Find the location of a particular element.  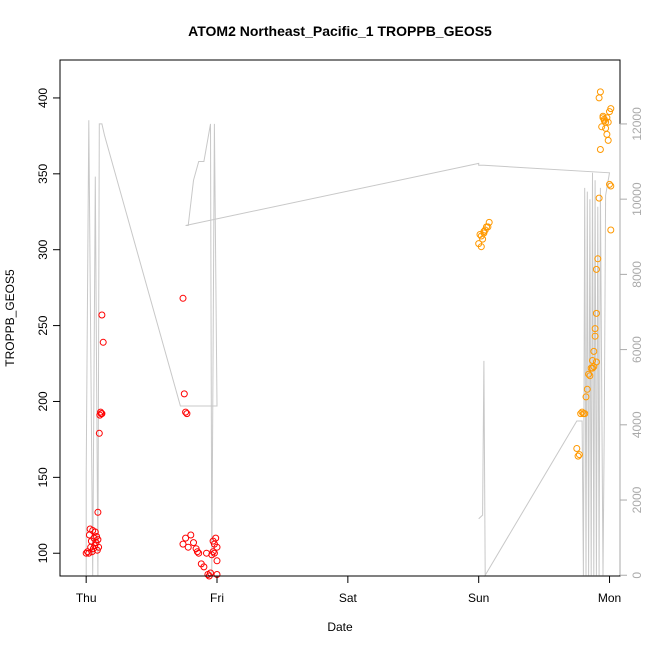

y2-tick-label: 0 is located at coordinates (637, 575).